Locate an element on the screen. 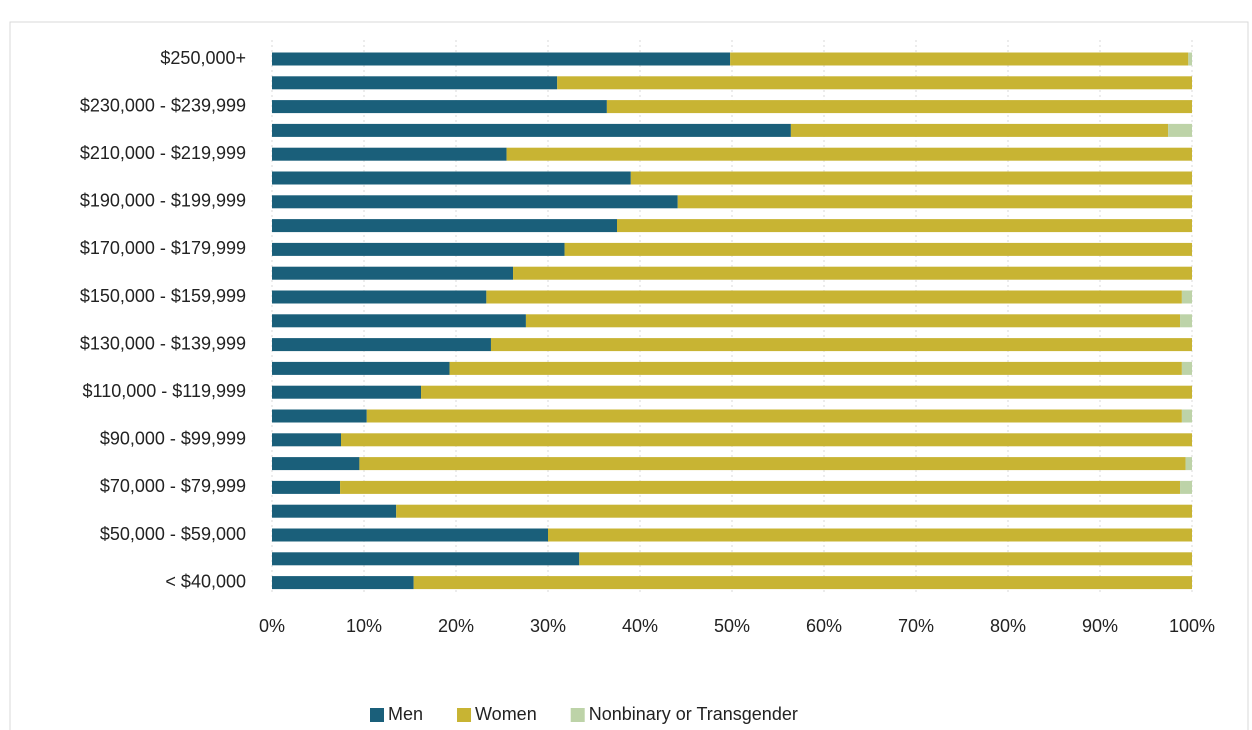 The width and height of the screenshot is (1252, 730). x-tick-label: 100% is located at coordinates (1192, 626).